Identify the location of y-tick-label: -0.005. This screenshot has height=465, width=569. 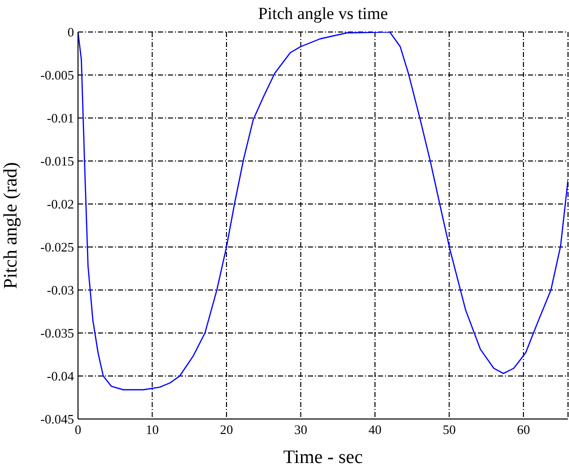
(57, 75).